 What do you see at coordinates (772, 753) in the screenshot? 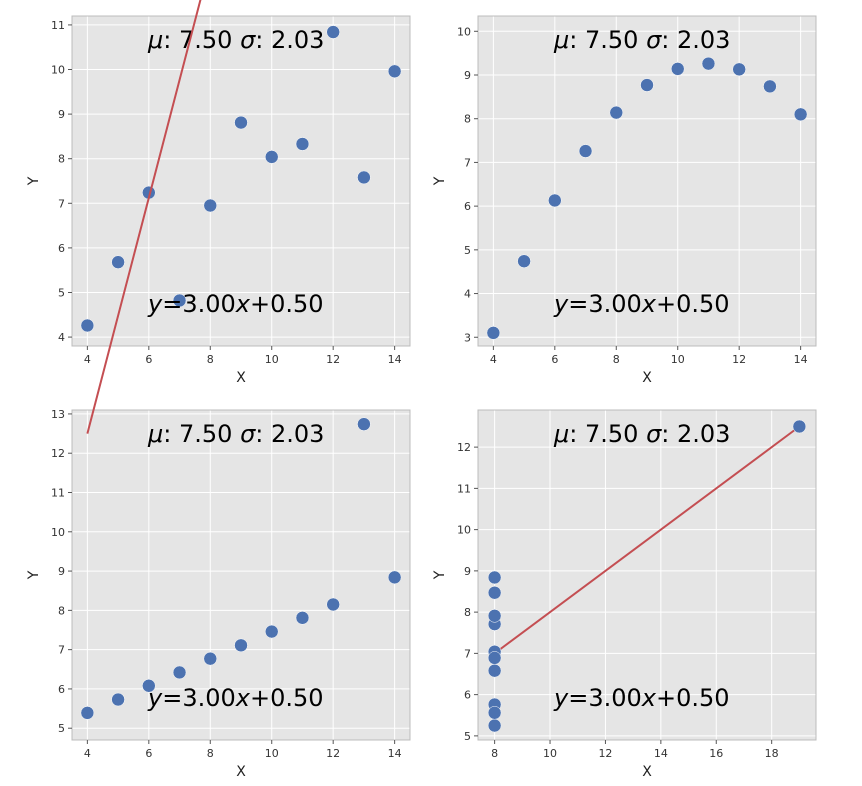
I see `x-tick-label: 18` at bounding box center [772, 753].